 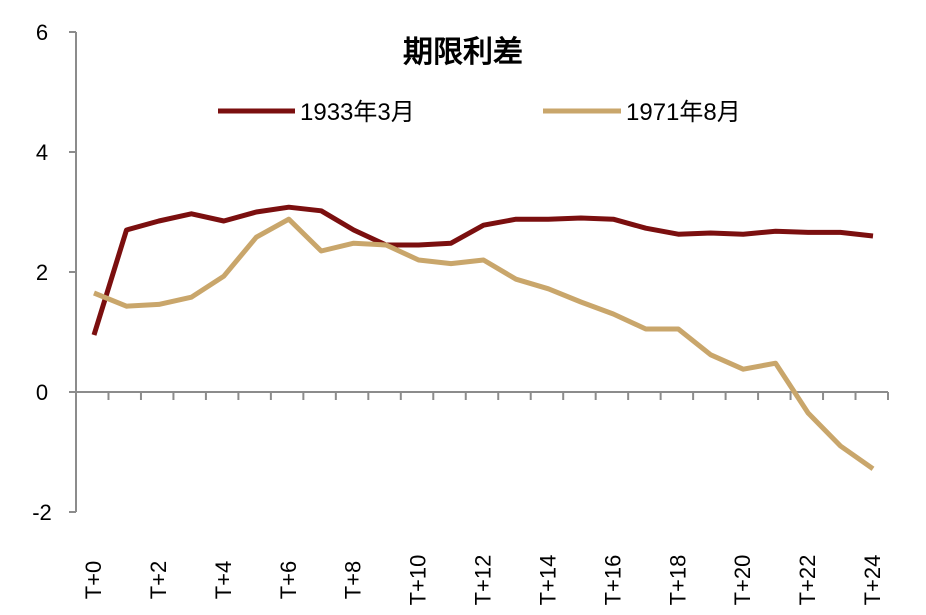 I want to click on y-tick-label: -2, so click(x=42, y=512).